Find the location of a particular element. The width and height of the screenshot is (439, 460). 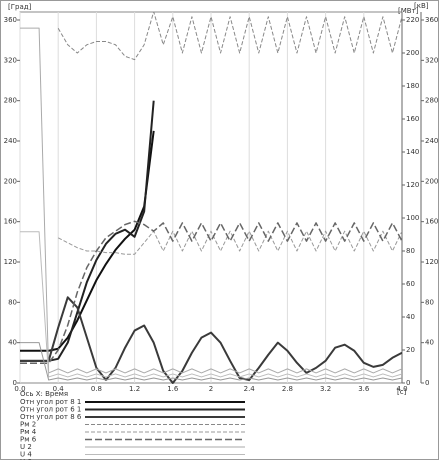

y3-tick-label: 0 is located at coordinates (427, 383).